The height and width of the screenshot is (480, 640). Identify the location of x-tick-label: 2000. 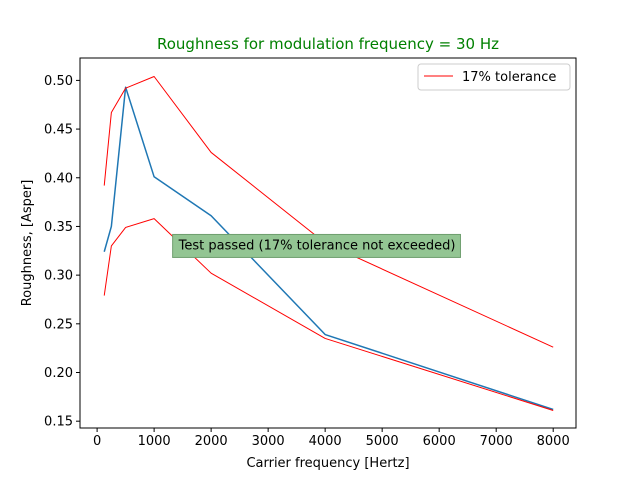
(211, 441).